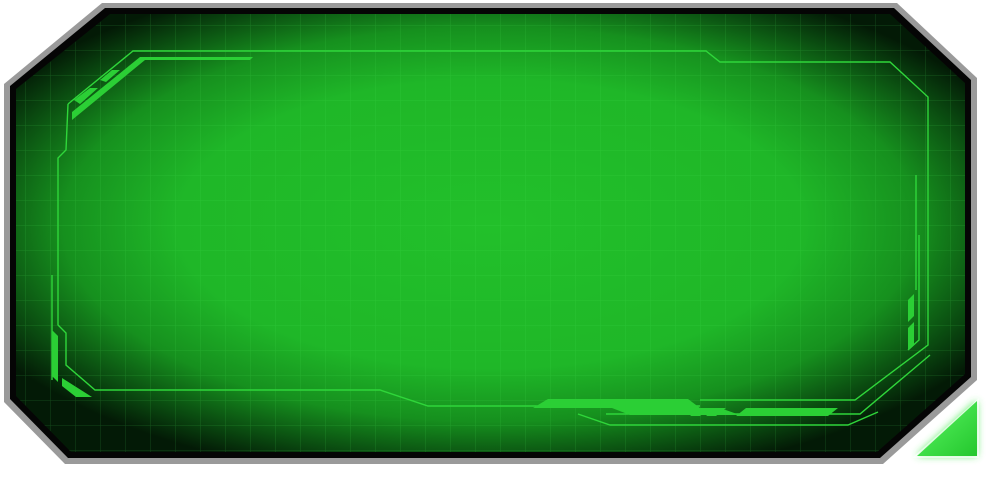 The width and height of the screenshot is (999, 478). I want to click on triangle-corner-icon, so click(945, 428).